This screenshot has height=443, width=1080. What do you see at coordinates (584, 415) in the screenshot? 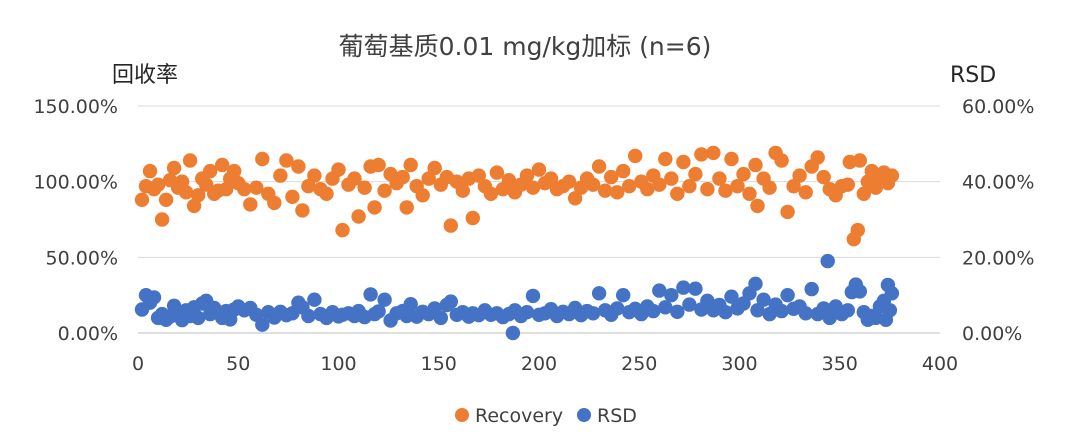
I see `legend-marker-rsd` at bounding box center [584, 415].